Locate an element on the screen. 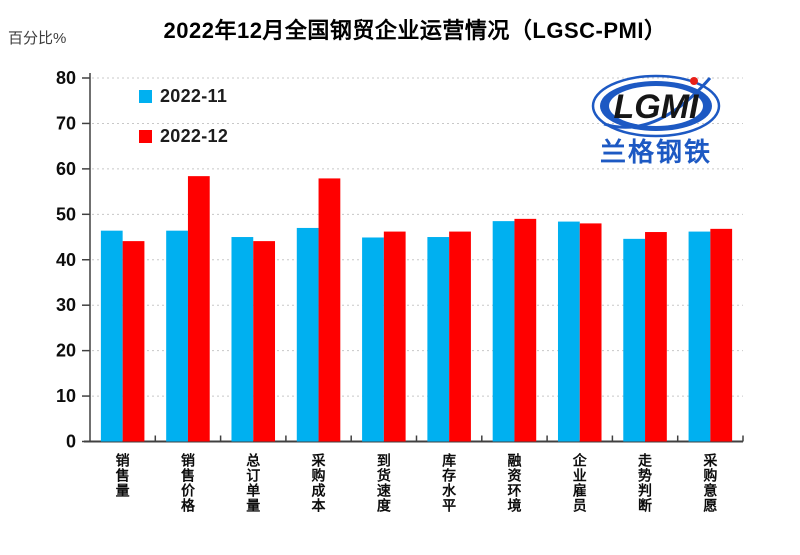  bar-2022-11-库存水平 is located at coordinates (438, 339).